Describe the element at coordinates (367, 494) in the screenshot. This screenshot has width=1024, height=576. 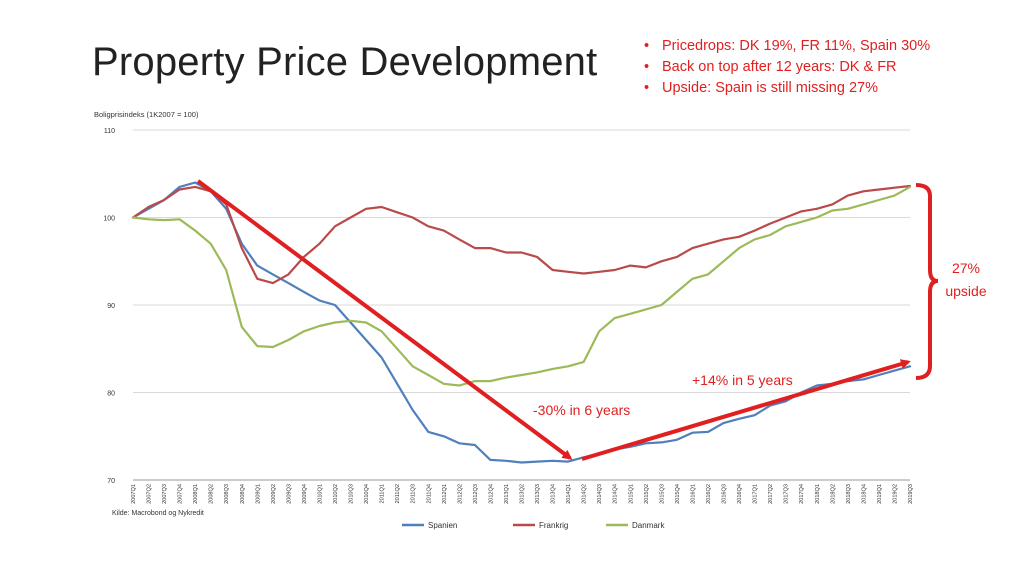
I see `x-tick-label: 2010Q4` at that location.